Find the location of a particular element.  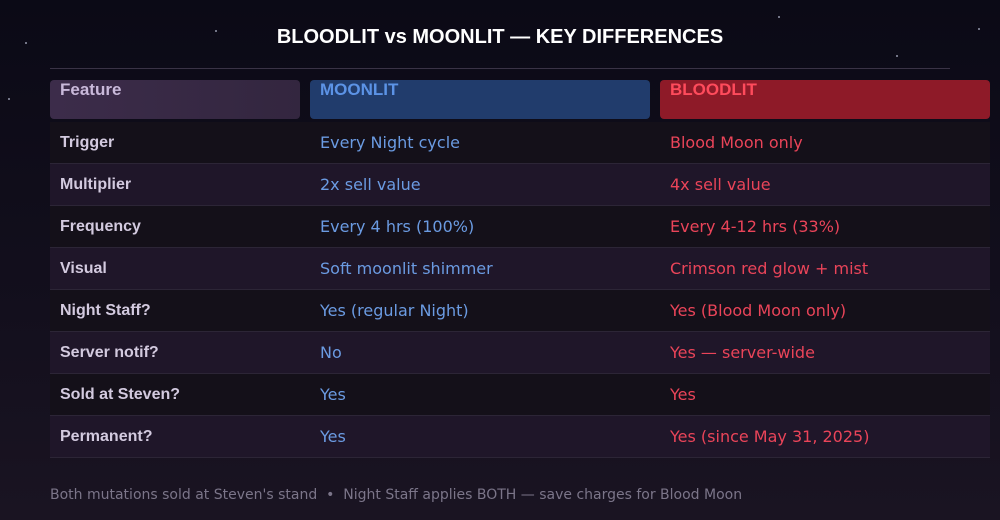

cell: Every Night cycle is located at coordinates (390, 142).